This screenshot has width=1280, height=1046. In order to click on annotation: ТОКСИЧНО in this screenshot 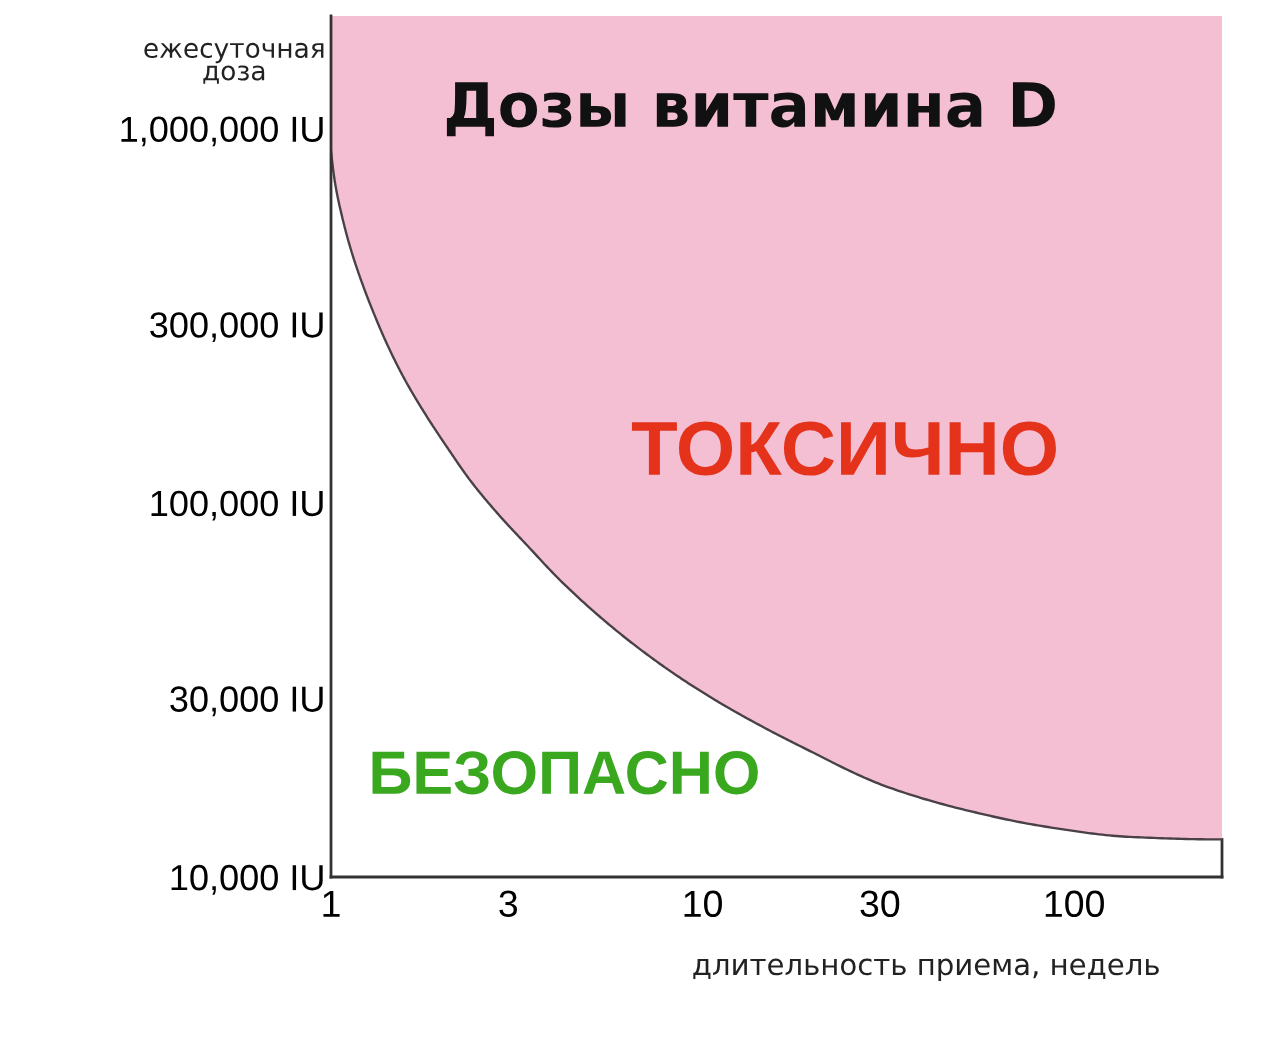, I will do `click(843, 448)`.